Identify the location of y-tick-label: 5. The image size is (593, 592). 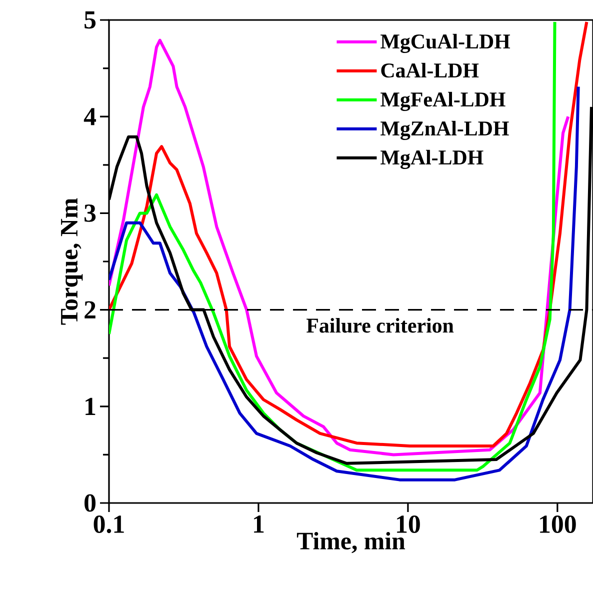
(90, 20).